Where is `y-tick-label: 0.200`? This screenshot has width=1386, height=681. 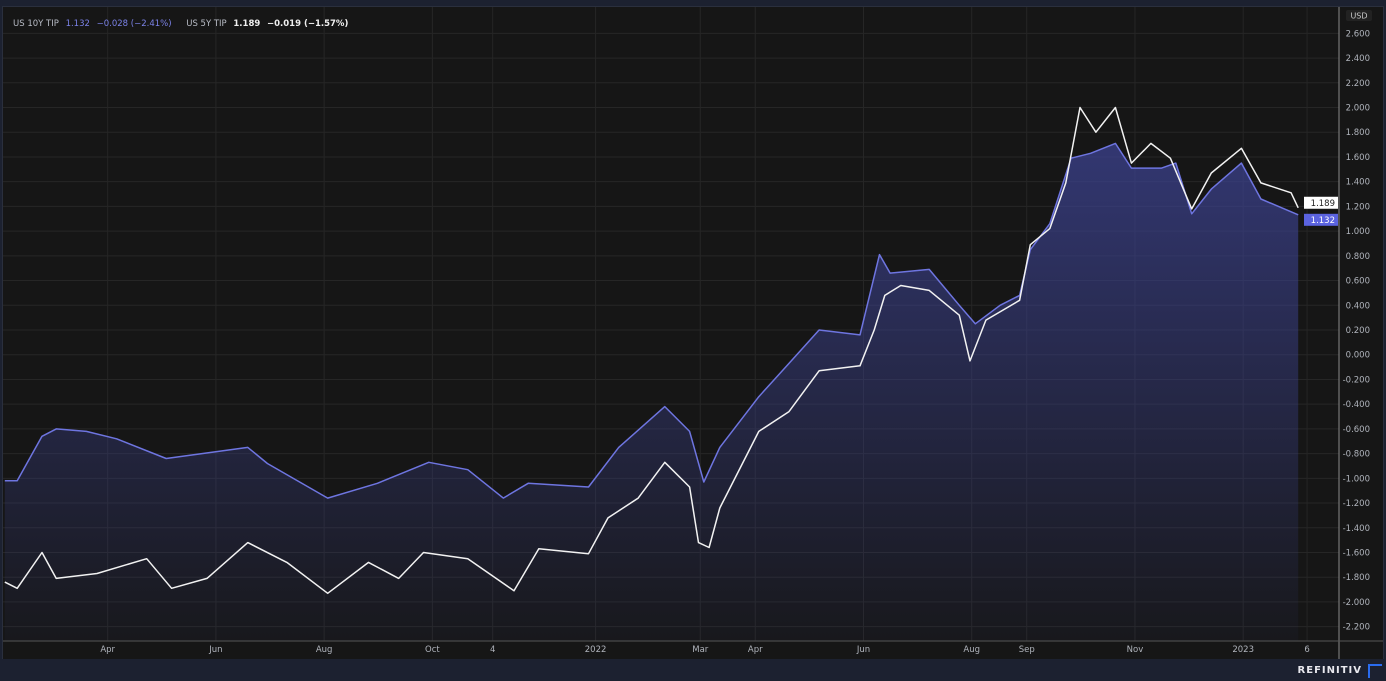
y-tick-label: 0.200 is located at coordinates (1358, 331).